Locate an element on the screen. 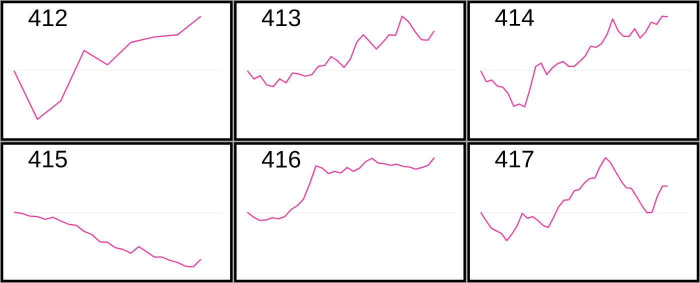 This screenshot has height=283, width=700. chart-title: 413 is located at coordinates (281, 17).